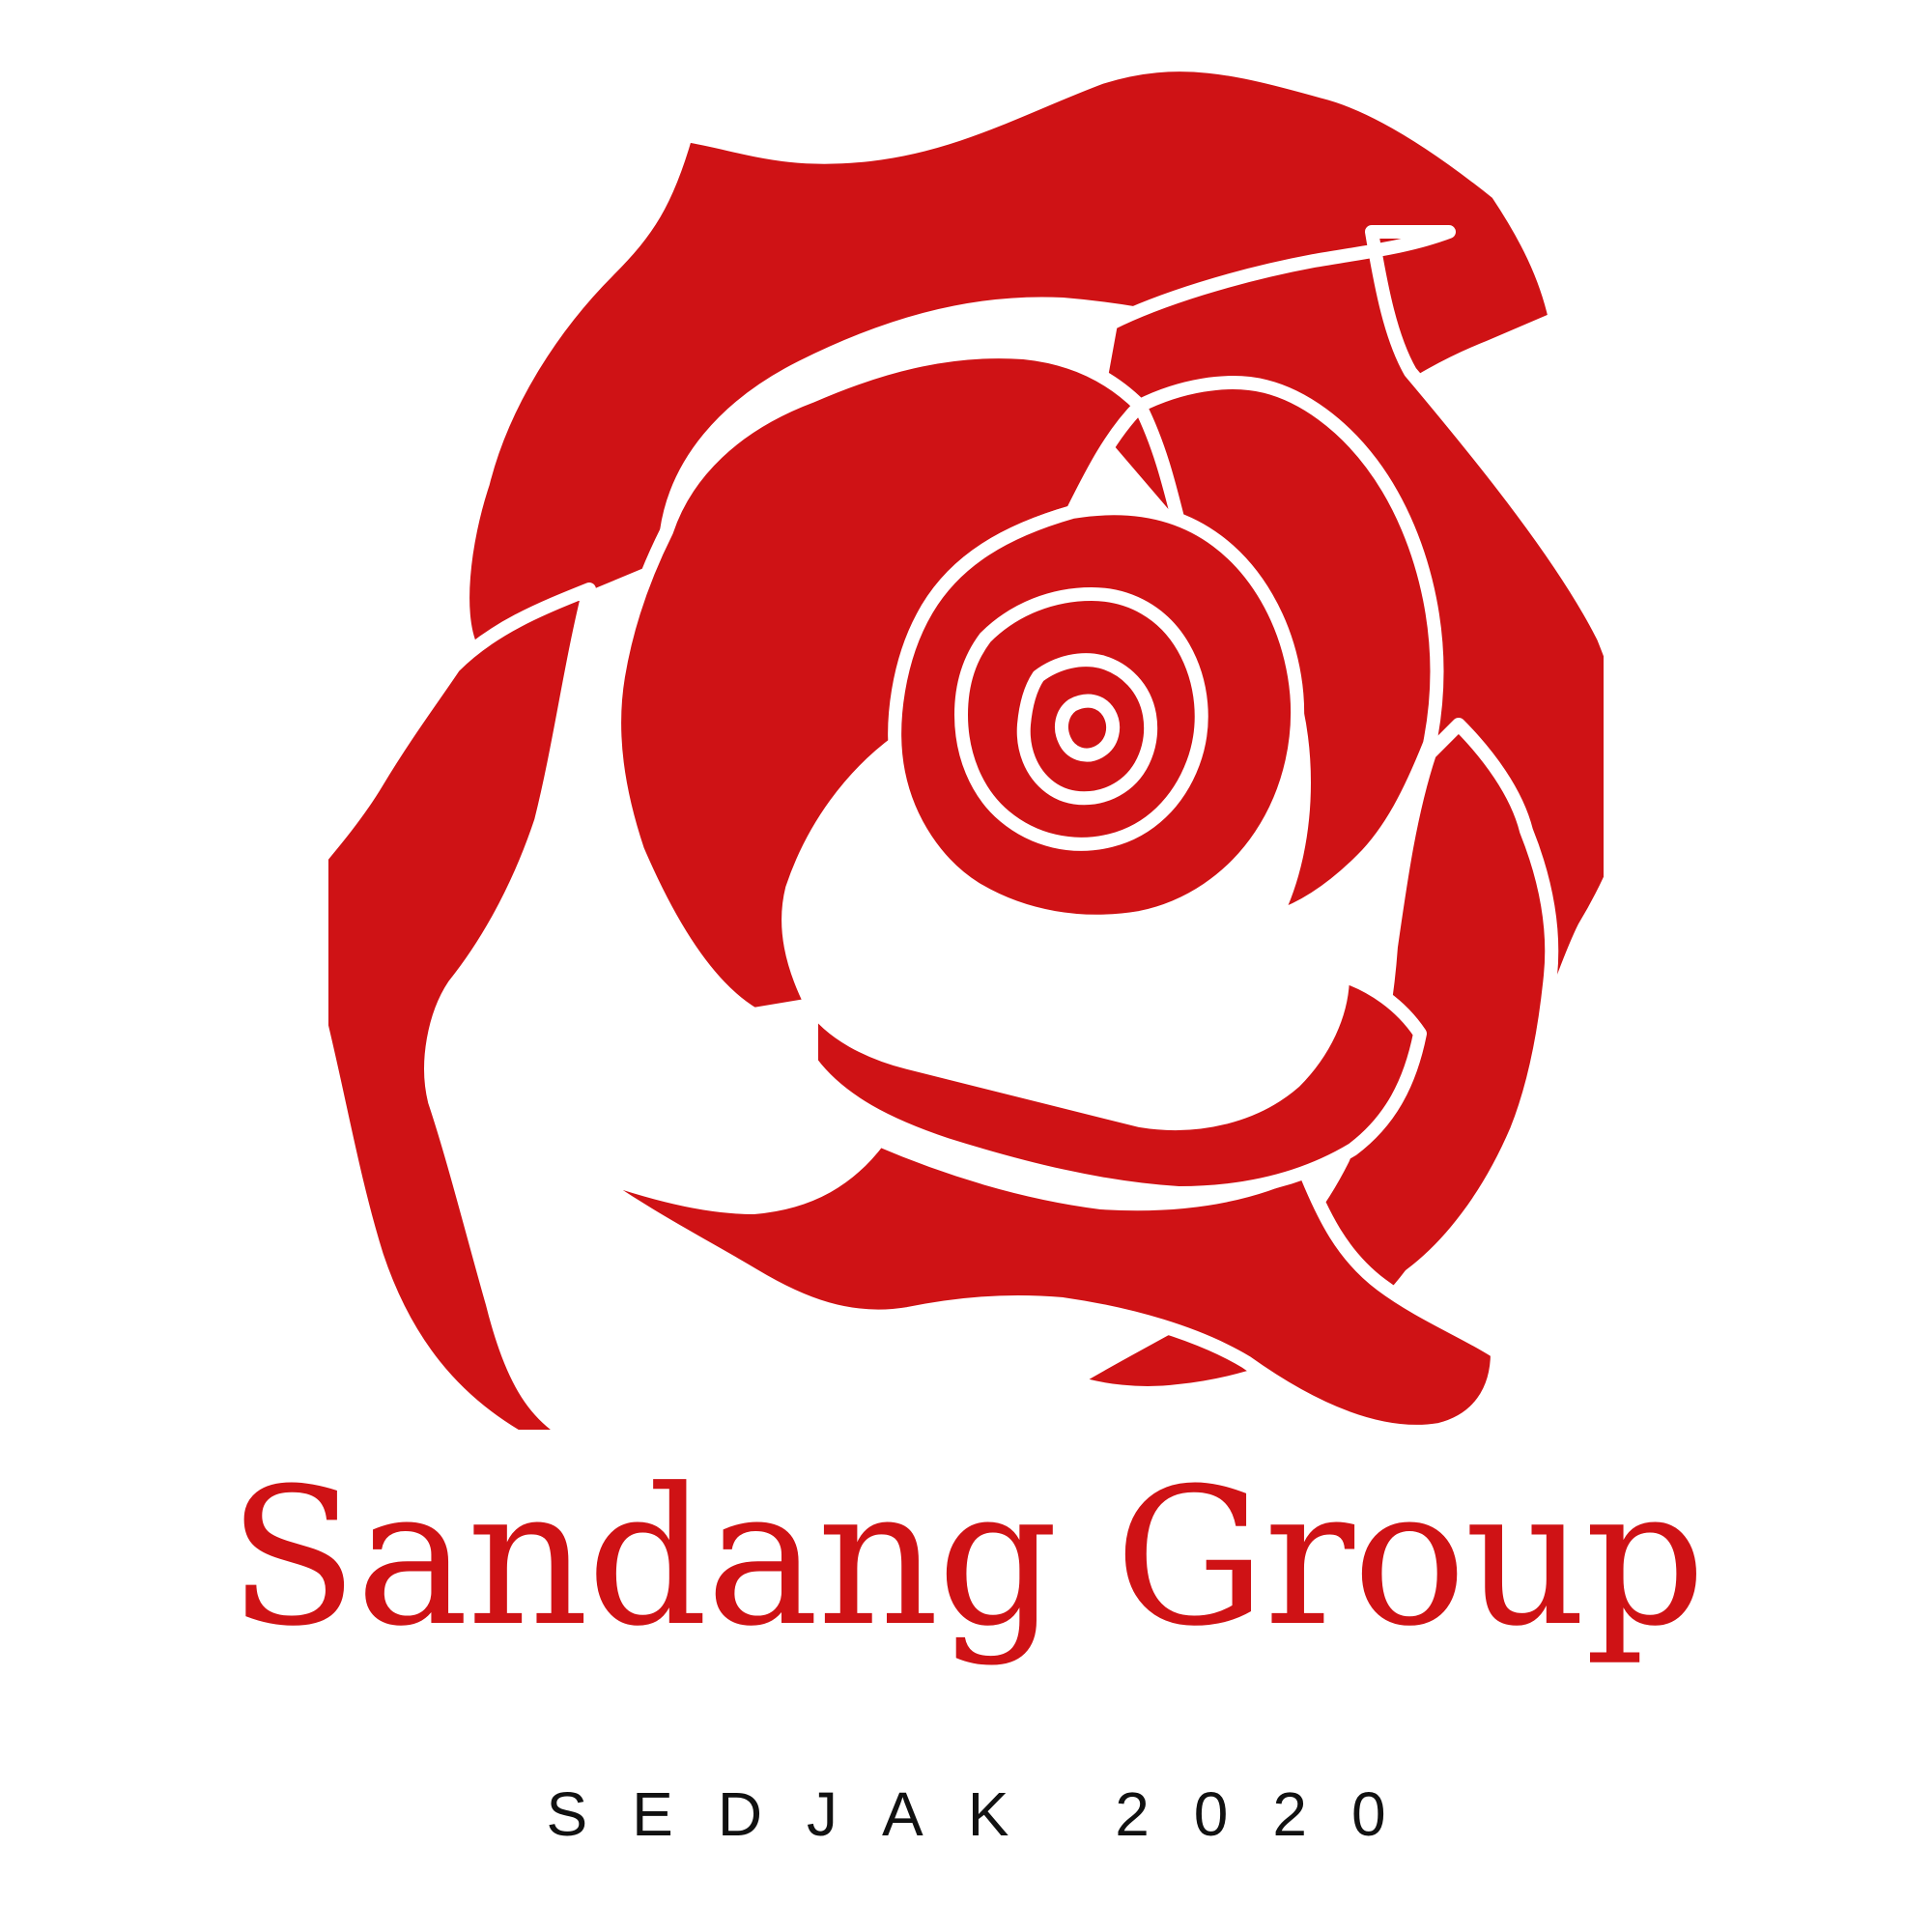 The image size is (1932, 1932). Describe the element at coordinates (988, 1814) in the screenshot. I see `brand-tagline: SEDJAK 2020` at that location.